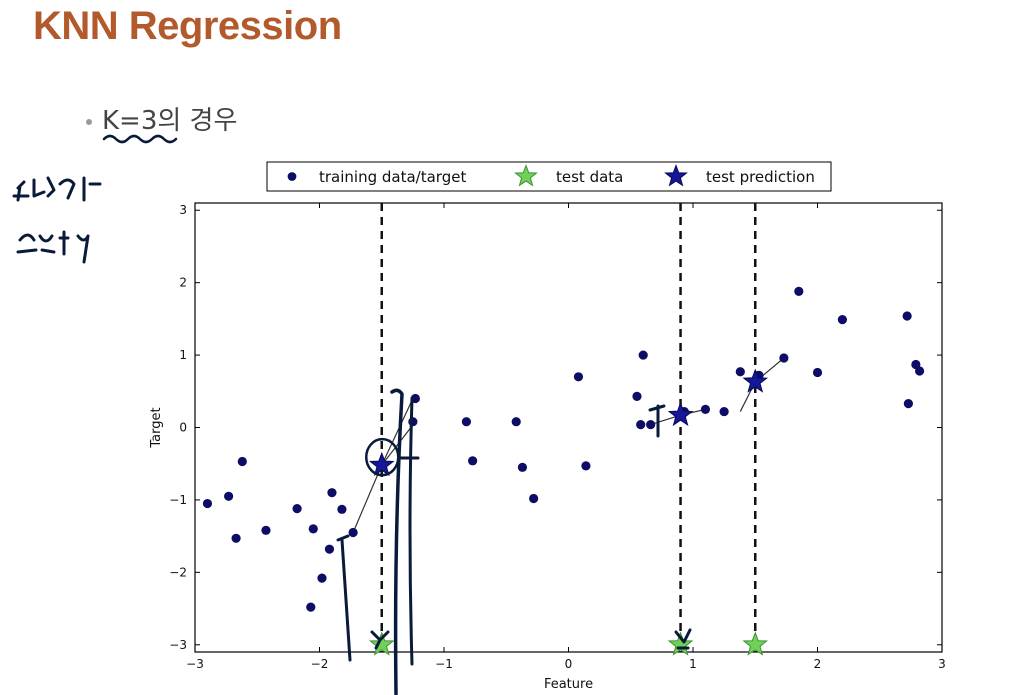 The image size is (1024, 695). Describe the element at coordinates (549, 176) in the screenshot. I see `legend-box` at that location.